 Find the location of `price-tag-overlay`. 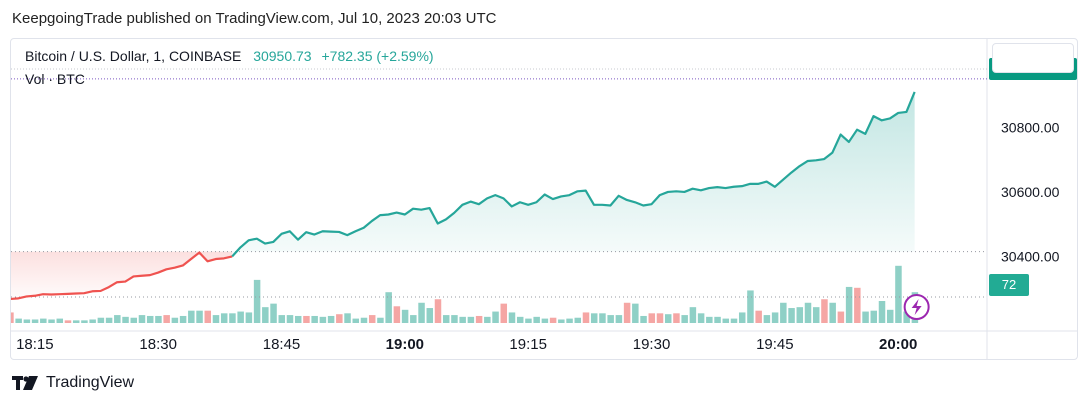

price-tag-overlay is located at coordinates (1033, 58).